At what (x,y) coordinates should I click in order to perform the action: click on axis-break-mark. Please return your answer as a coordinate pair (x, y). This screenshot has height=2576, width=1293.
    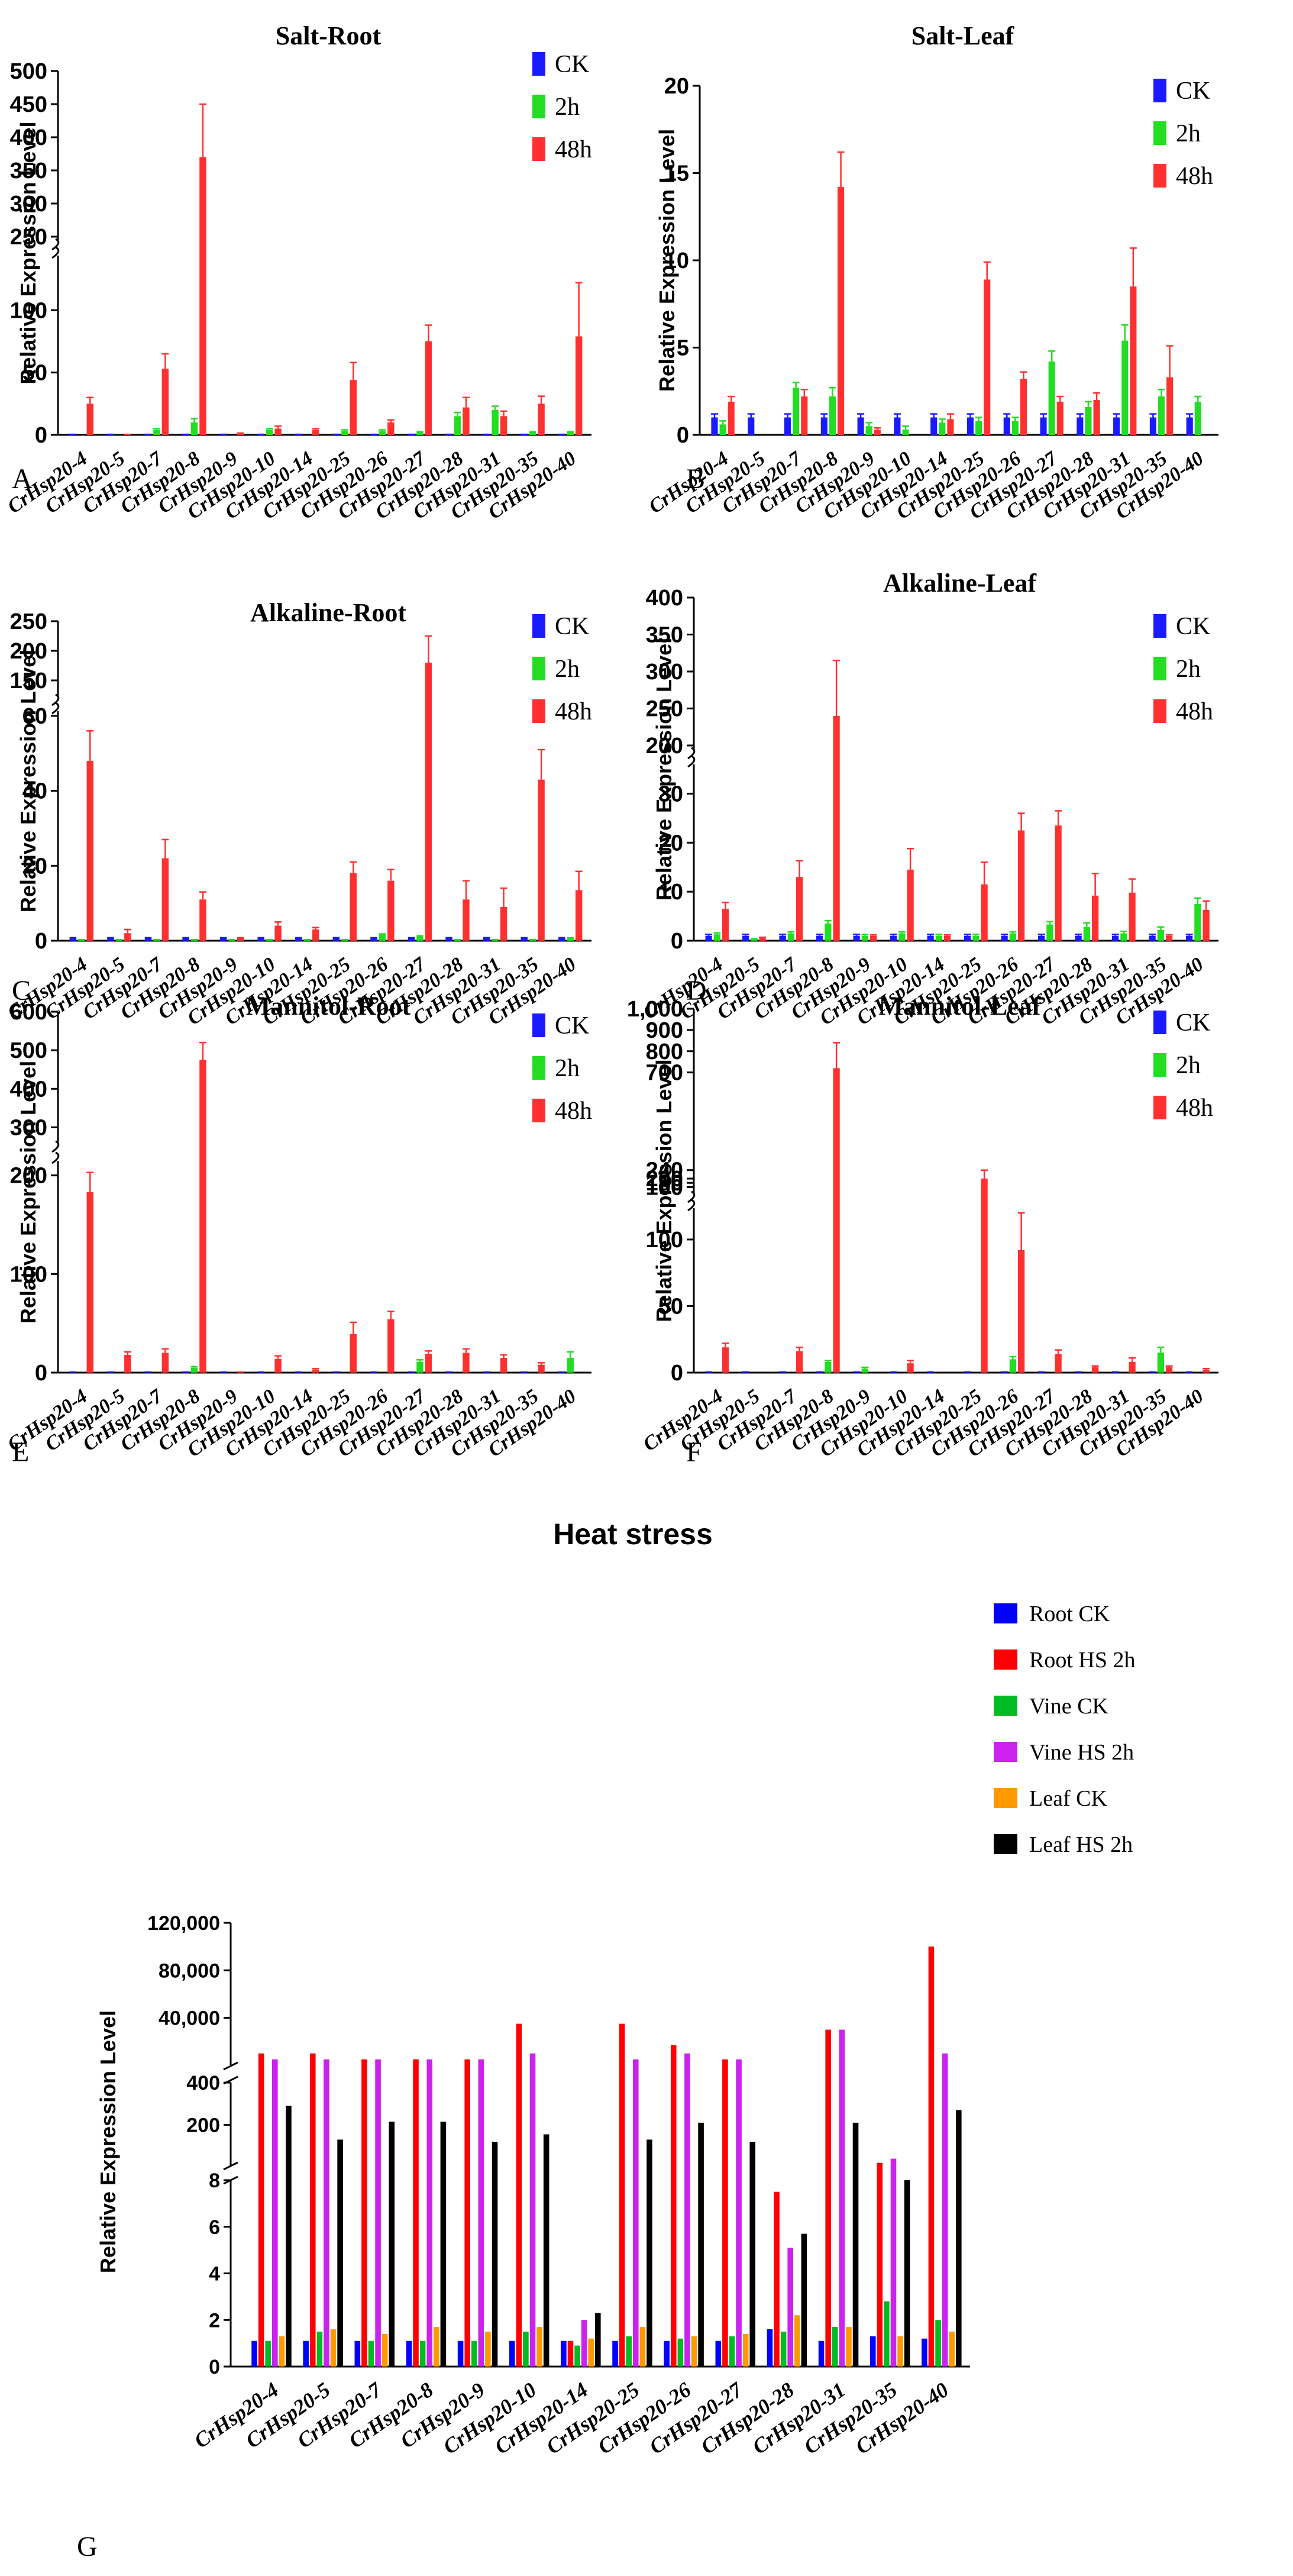
    Looking at the image, I should click on (230, 2073).